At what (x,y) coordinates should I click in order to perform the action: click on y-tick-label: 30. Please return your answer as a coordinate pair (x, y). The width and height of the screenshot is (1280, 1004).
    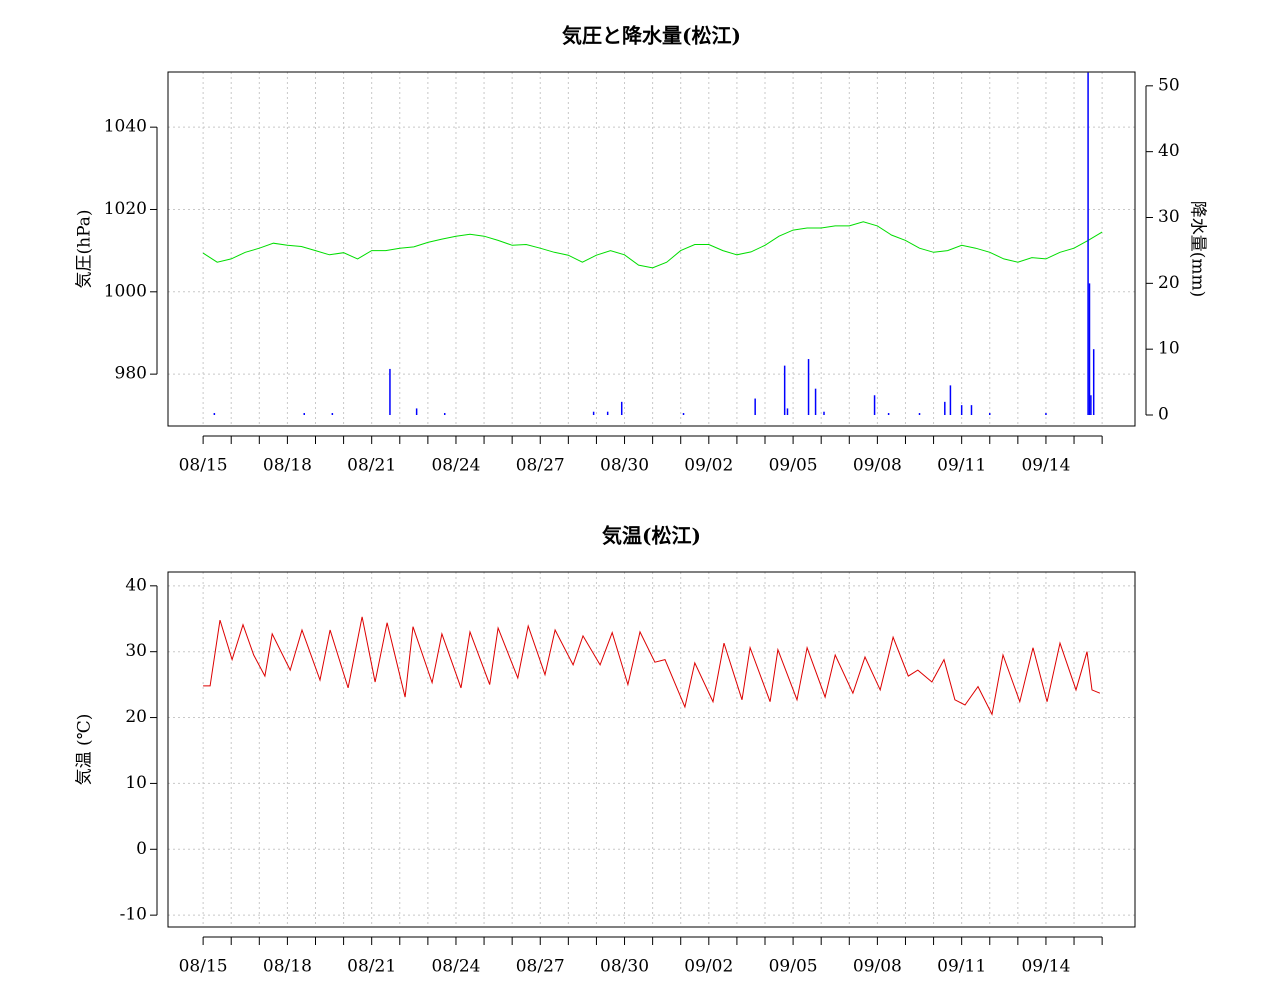
    Looking at the image, I should click on (136, 651).